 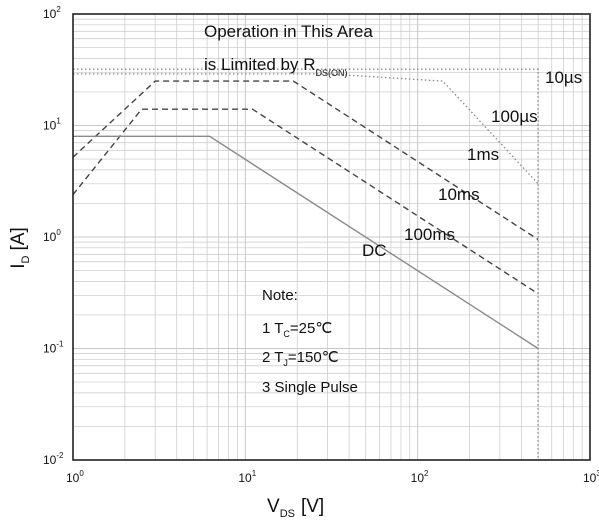 I want to click on y-axis-label: ID [A], so click(x=20, y=247).